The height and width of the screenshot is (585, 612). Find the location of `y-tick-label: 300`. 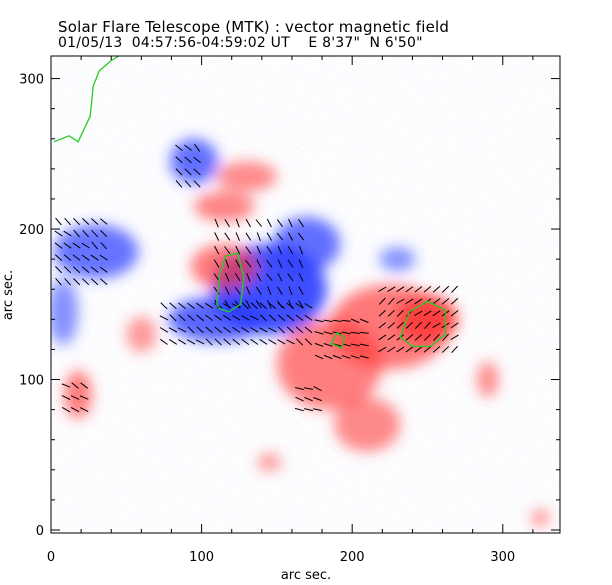

y-tick-label: 300 is located at coordinates (31, 80).